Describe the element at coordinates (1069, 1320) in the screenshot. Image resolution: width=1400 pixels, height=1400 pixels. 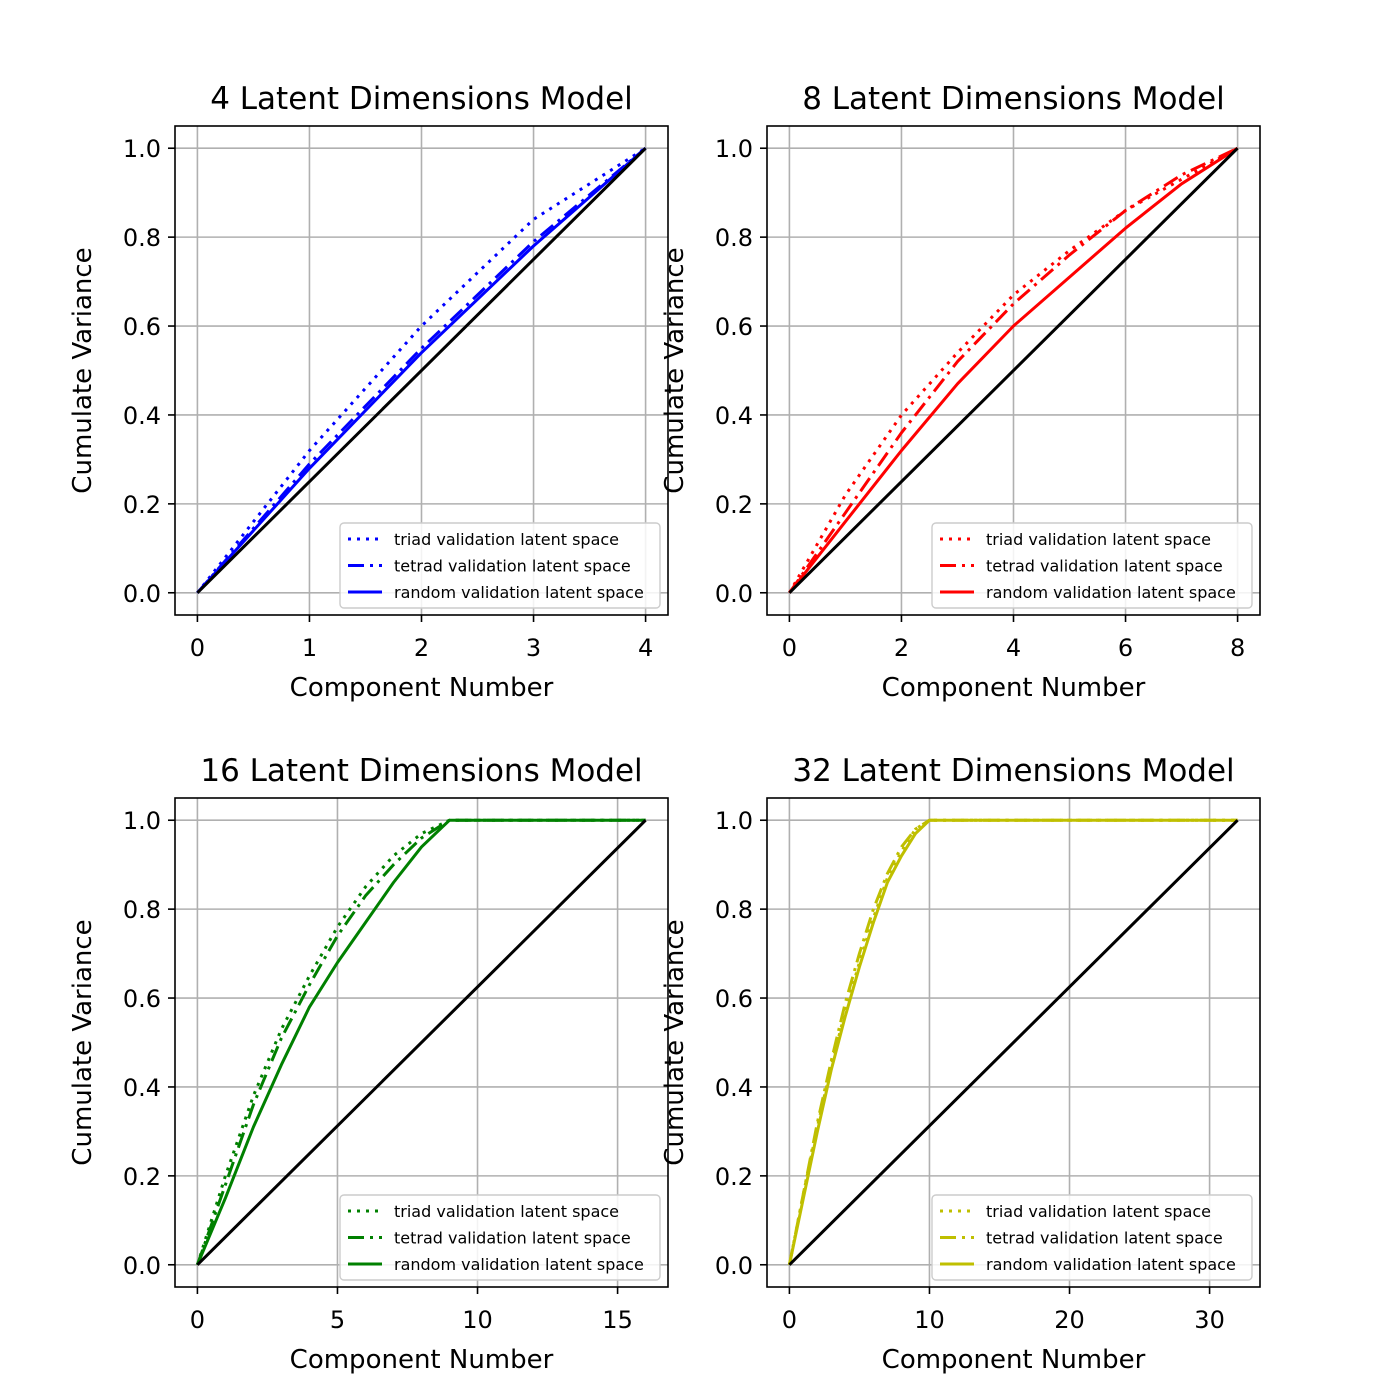
I see `x-tick-label: 20` at that location.